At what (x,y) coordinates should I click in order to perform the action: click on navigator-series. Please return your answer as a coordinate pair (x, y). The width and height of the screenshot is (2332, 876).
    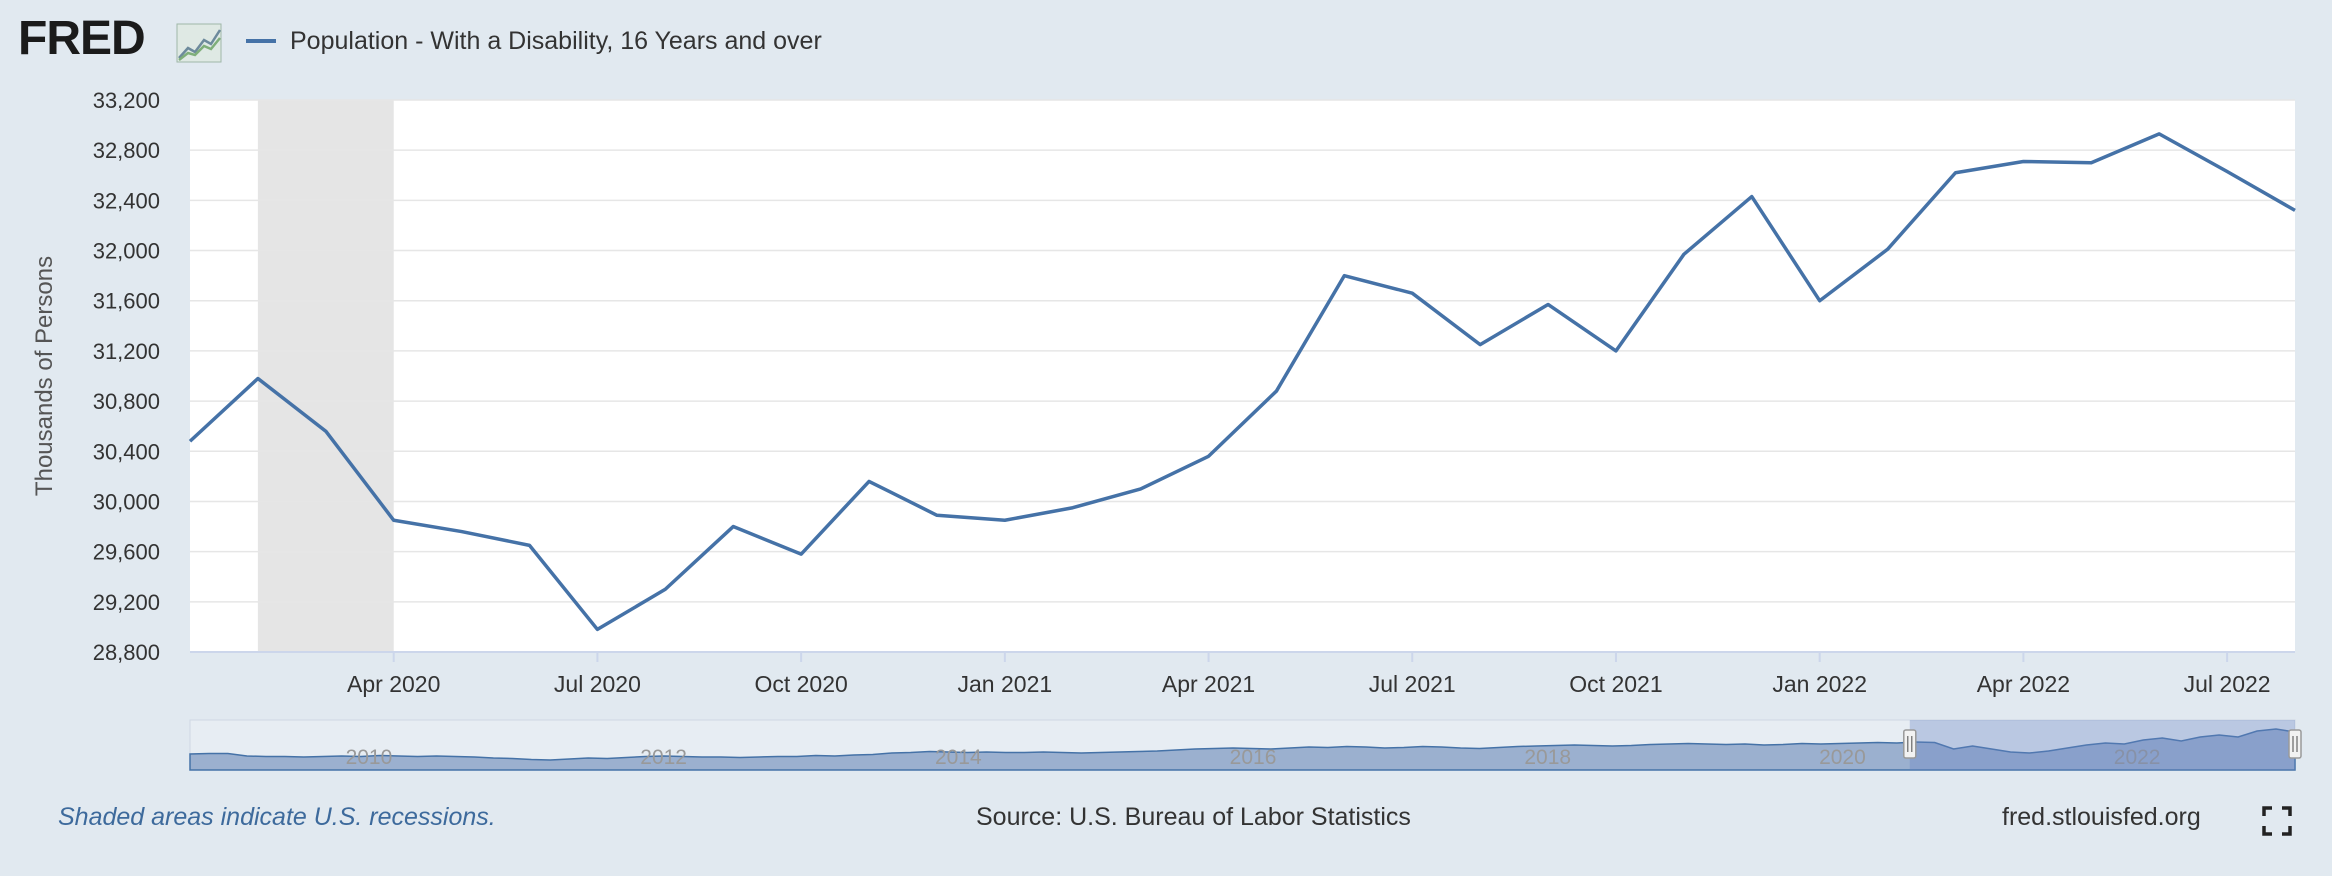
    Looking at the image, I should click on (1242, 749).